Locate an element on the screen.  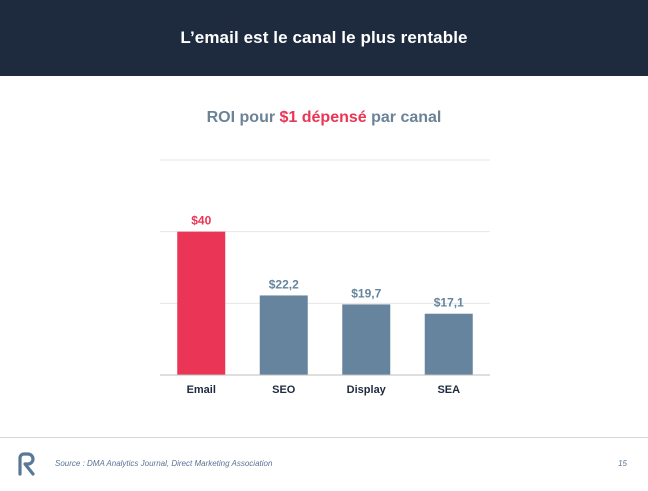
chart-title: ROI pour $1 dépensé par canal is located at coordinates (324, 118).